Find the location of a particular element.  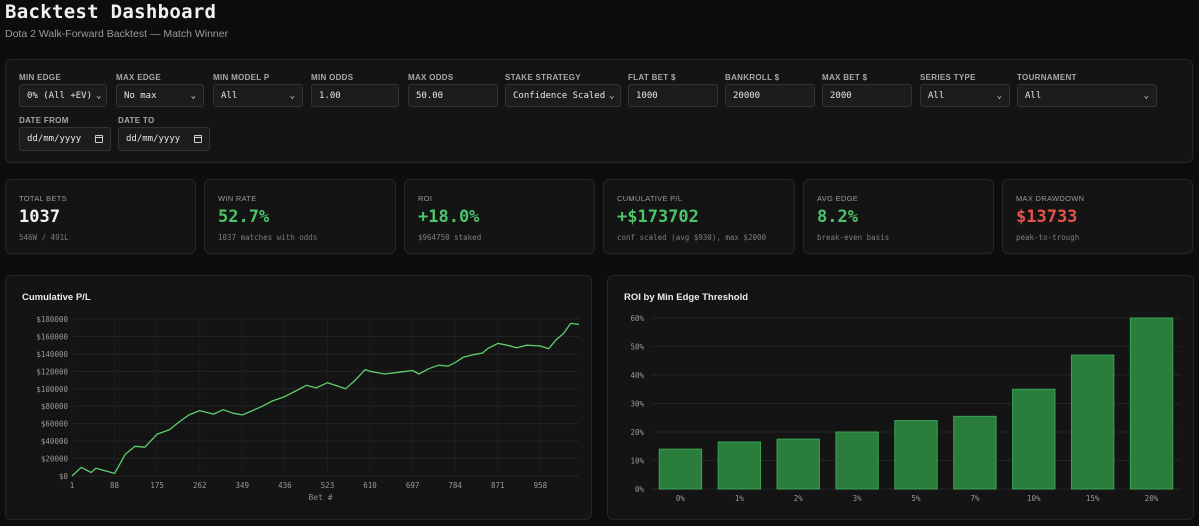

tournament-select: All ⌄ is located at coordinates (1087, 95).